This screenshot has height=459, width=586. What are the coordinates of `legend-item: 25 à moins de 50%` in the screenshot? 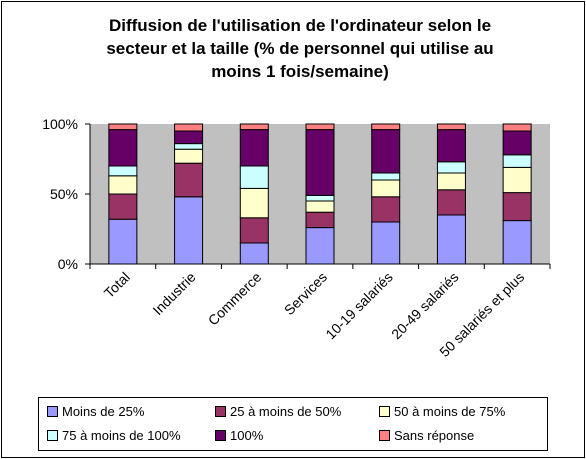 It's located at (278, 411).